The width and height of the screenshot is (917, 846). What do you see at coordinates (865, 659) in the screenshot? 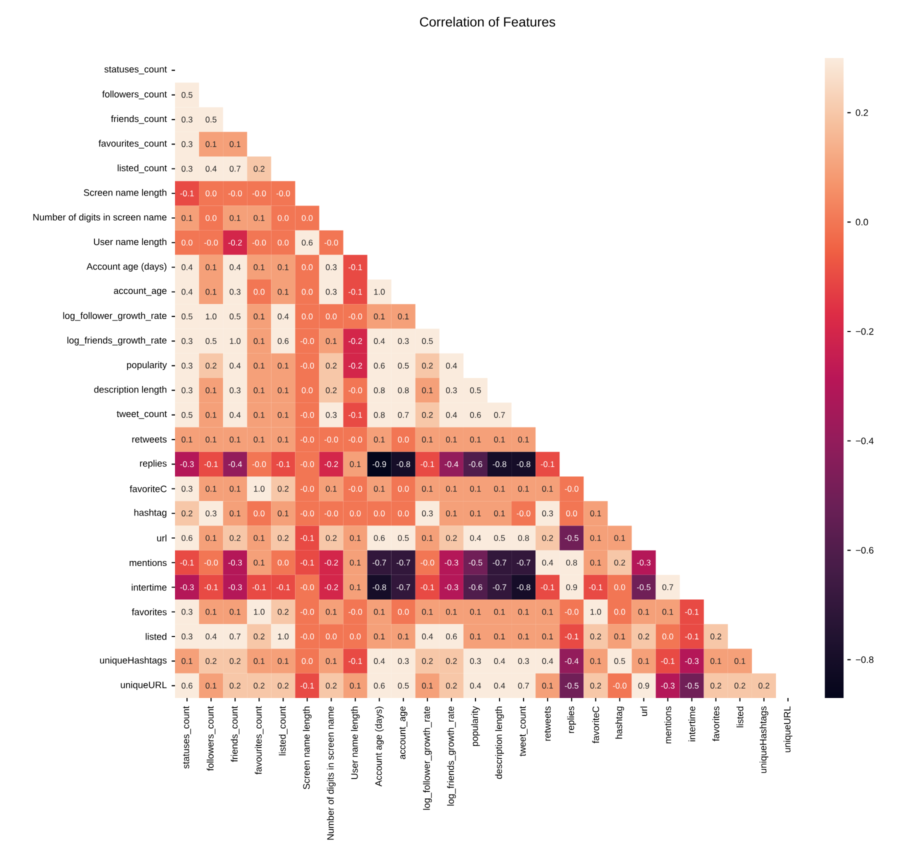
I see `color-bar-label: −0.8` at bounding box center [865, 659].